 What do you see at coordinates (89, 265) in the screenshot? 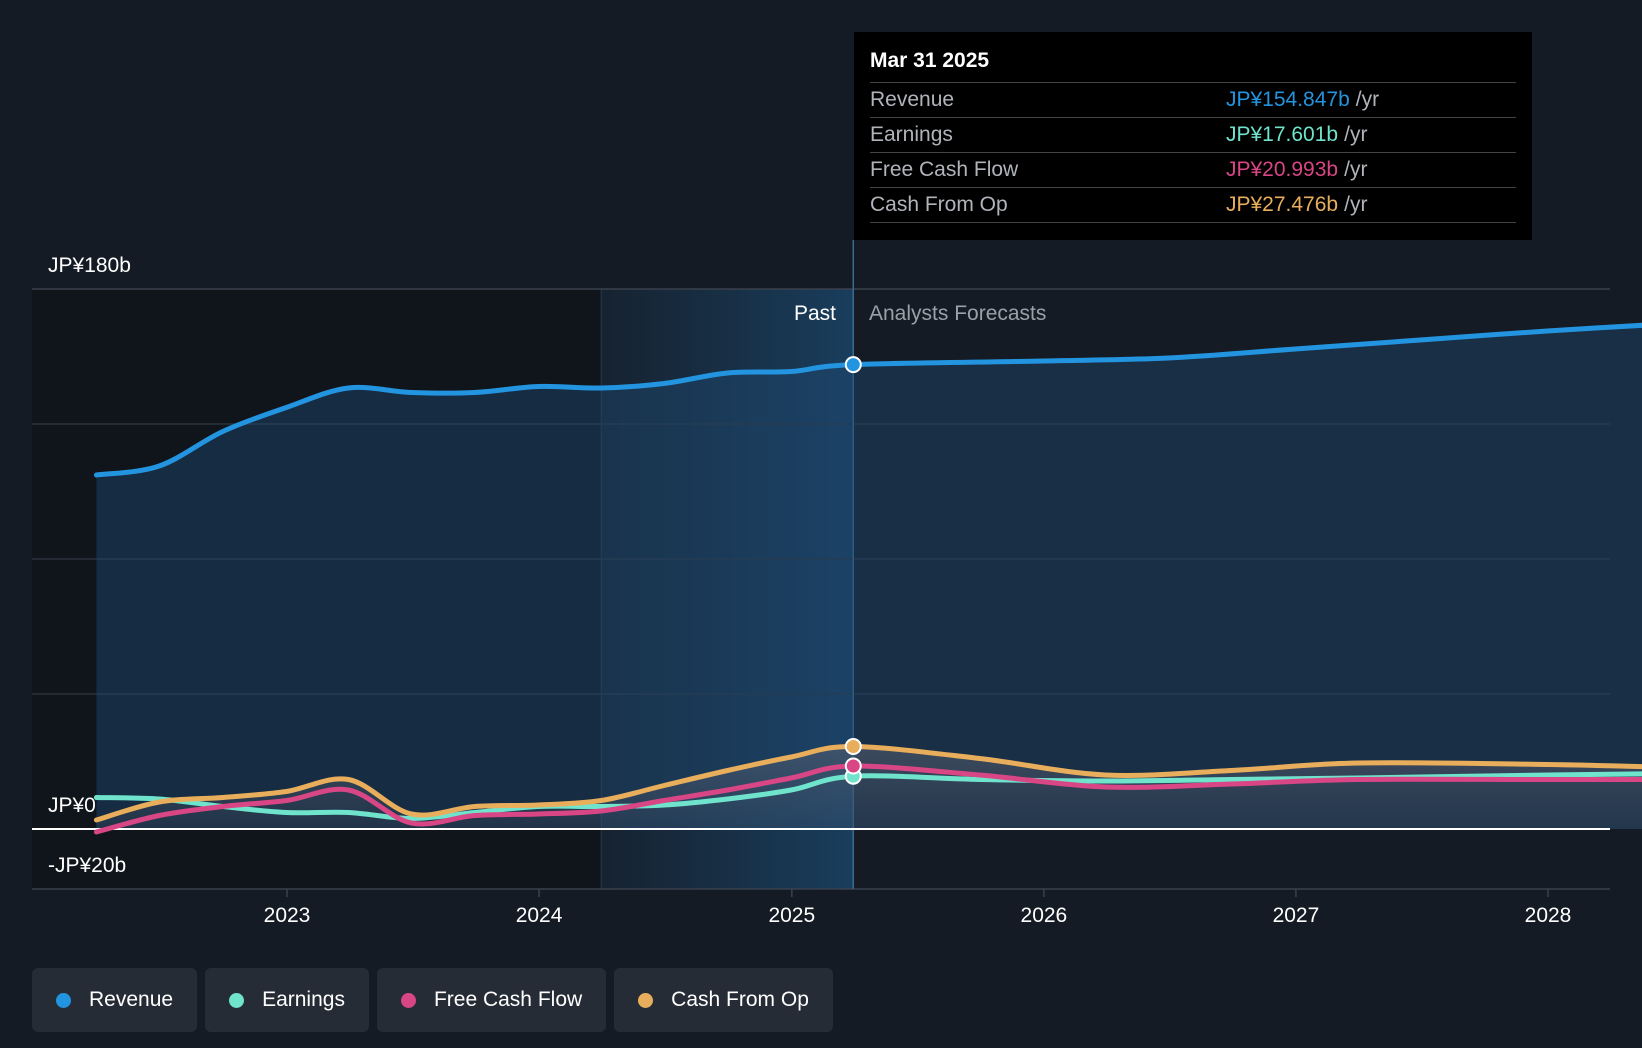
I see `y-tick-label: JP¥180b` at bounding box center [89, 265].